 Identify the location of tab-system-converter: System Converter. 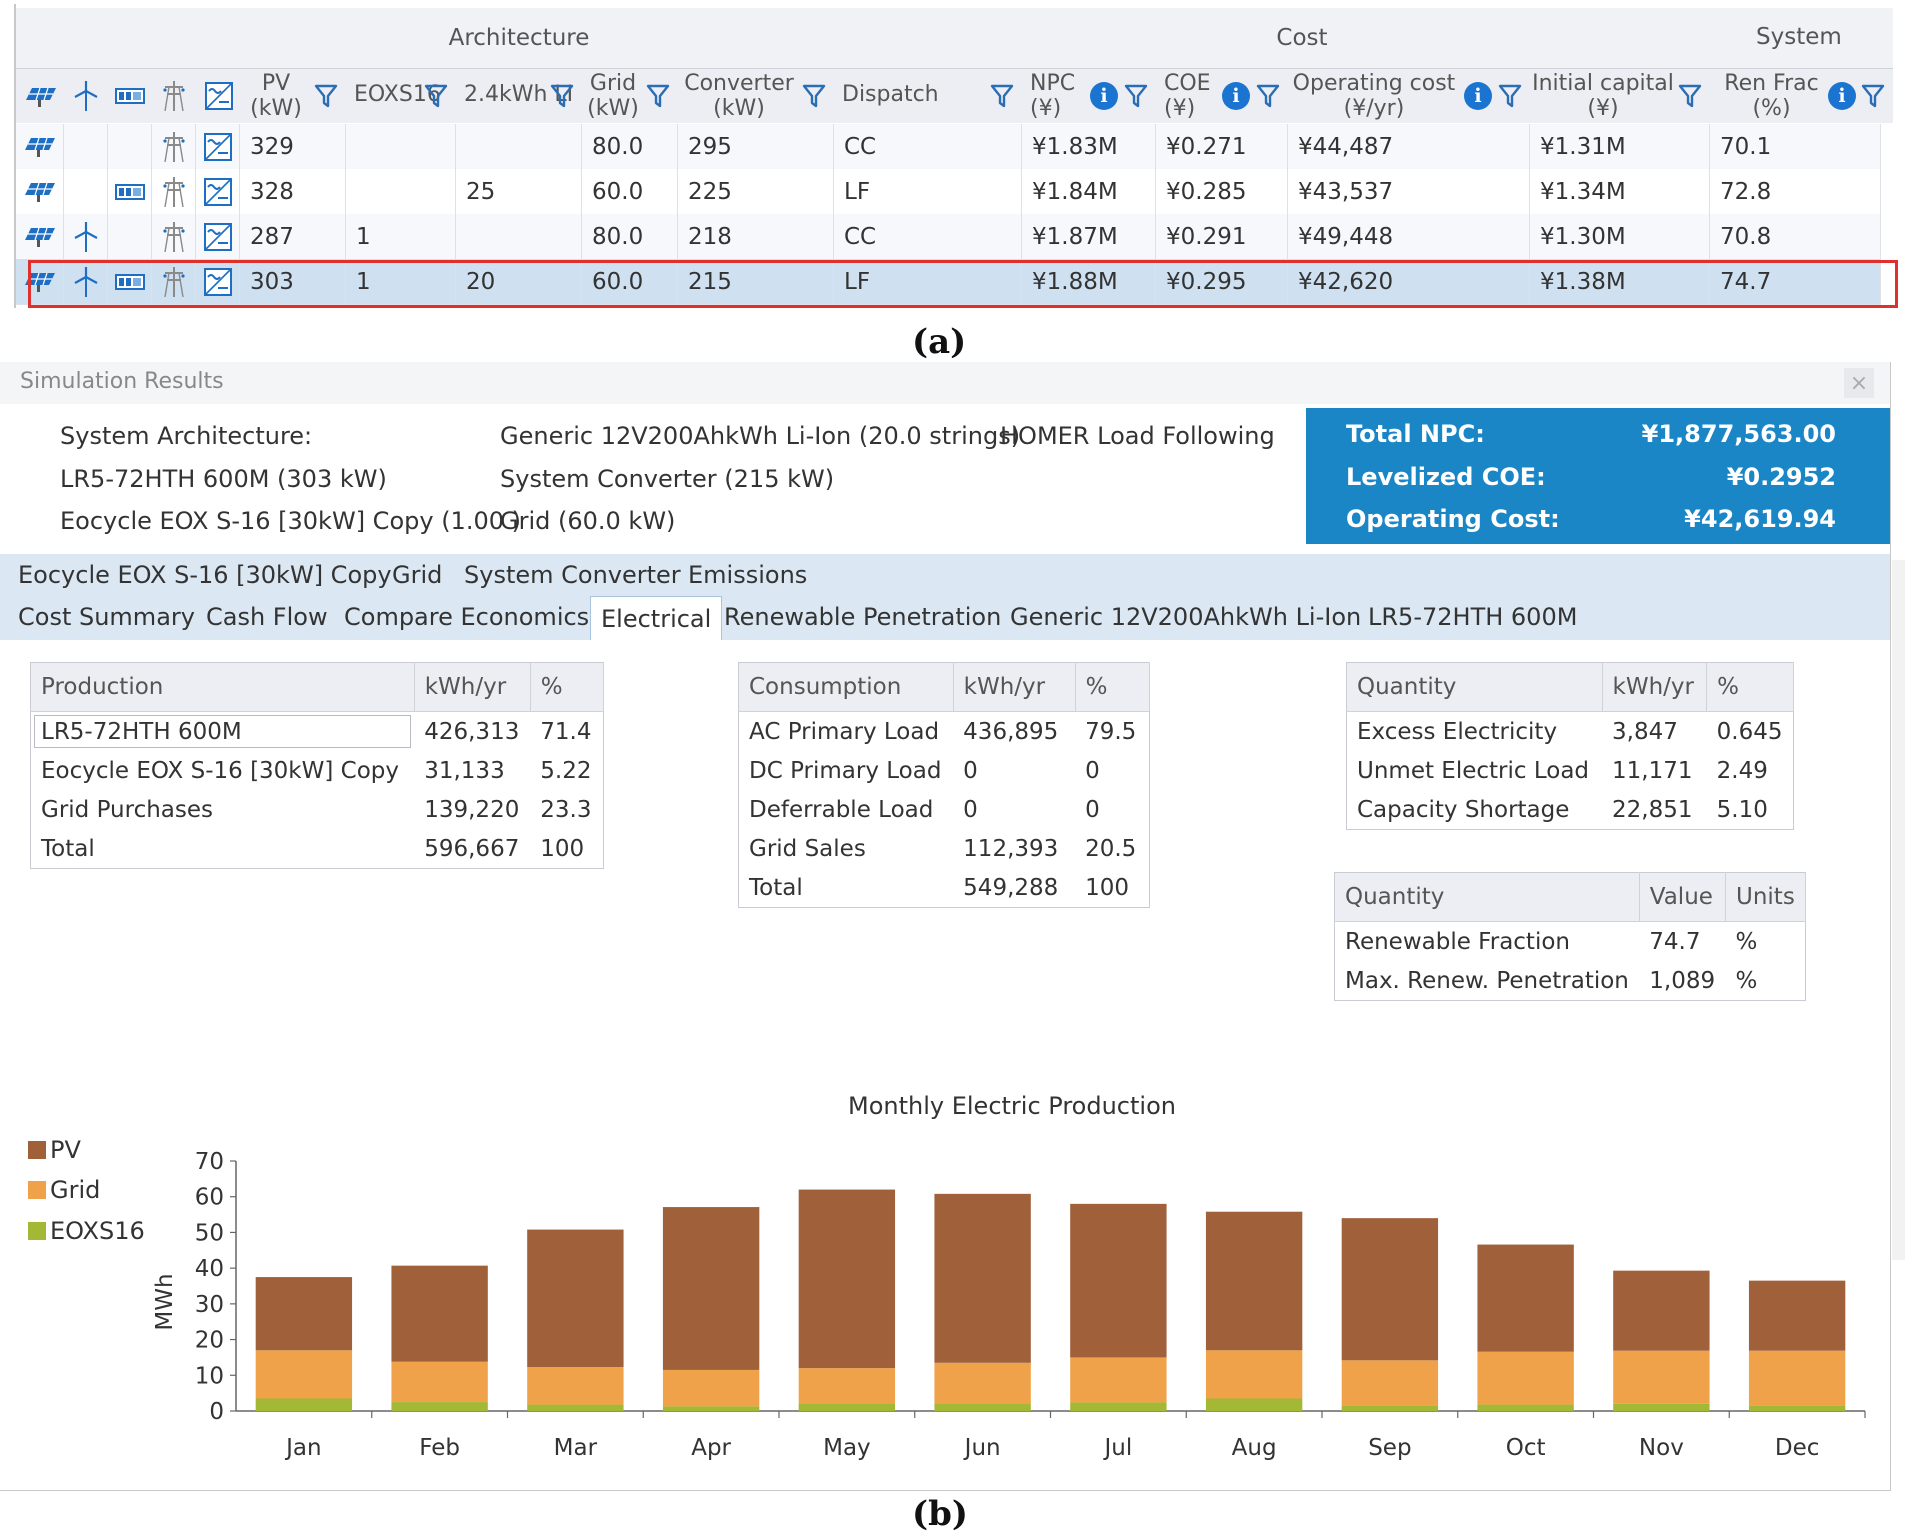
(572, 575).